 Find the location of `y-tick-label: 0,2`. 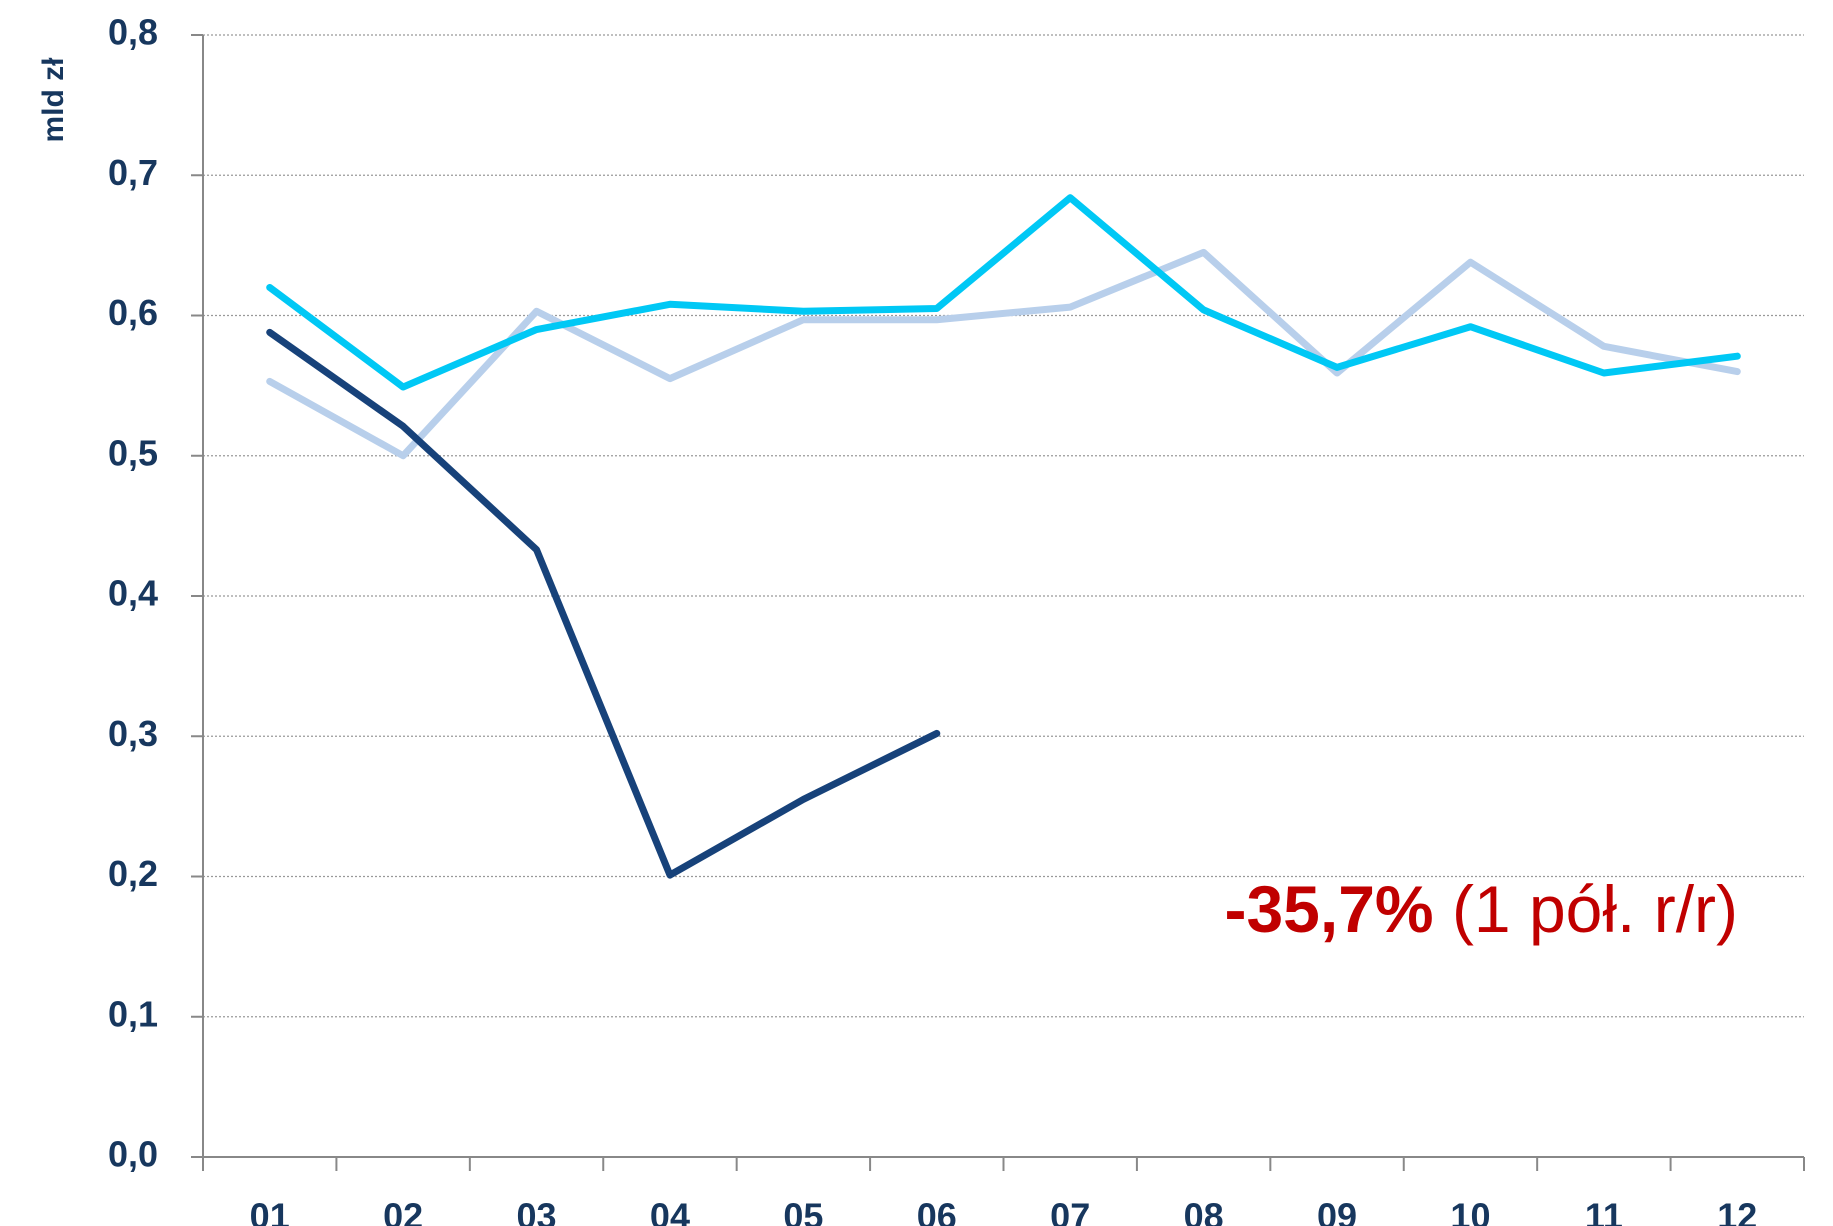

y-tick-label: 0,2 is located at coordinates (133, 873).